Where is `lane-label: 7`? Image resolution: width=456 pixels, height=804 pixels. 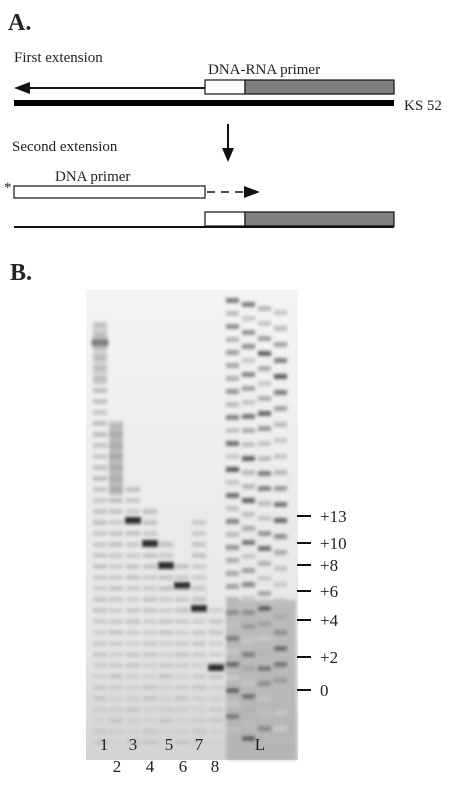
lane-label: 7 is located at coordinates (199, 744).